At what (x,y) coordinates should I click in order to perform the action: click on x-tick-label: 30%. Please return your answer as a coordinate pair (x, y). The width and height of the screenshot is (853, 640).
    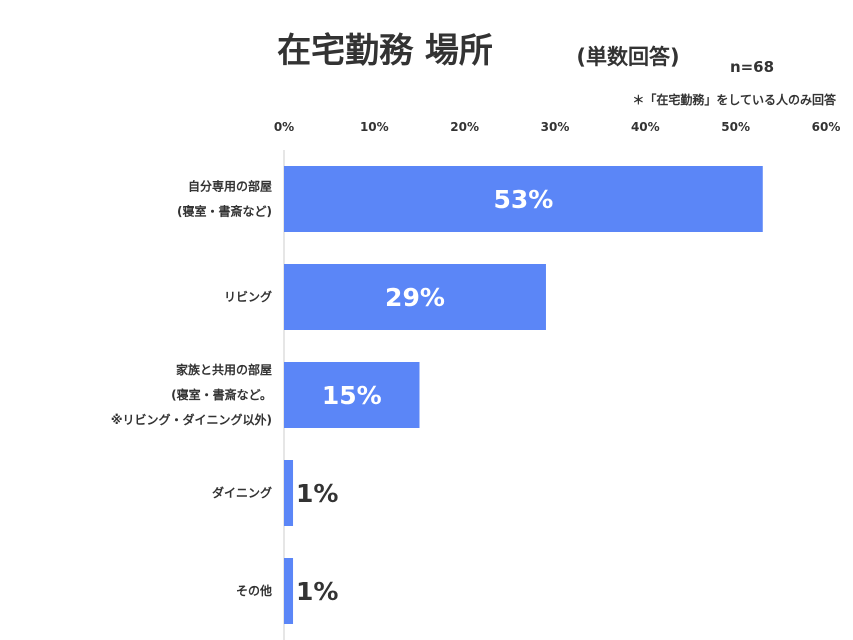
    Looking at the image, I should click on (555, 127).